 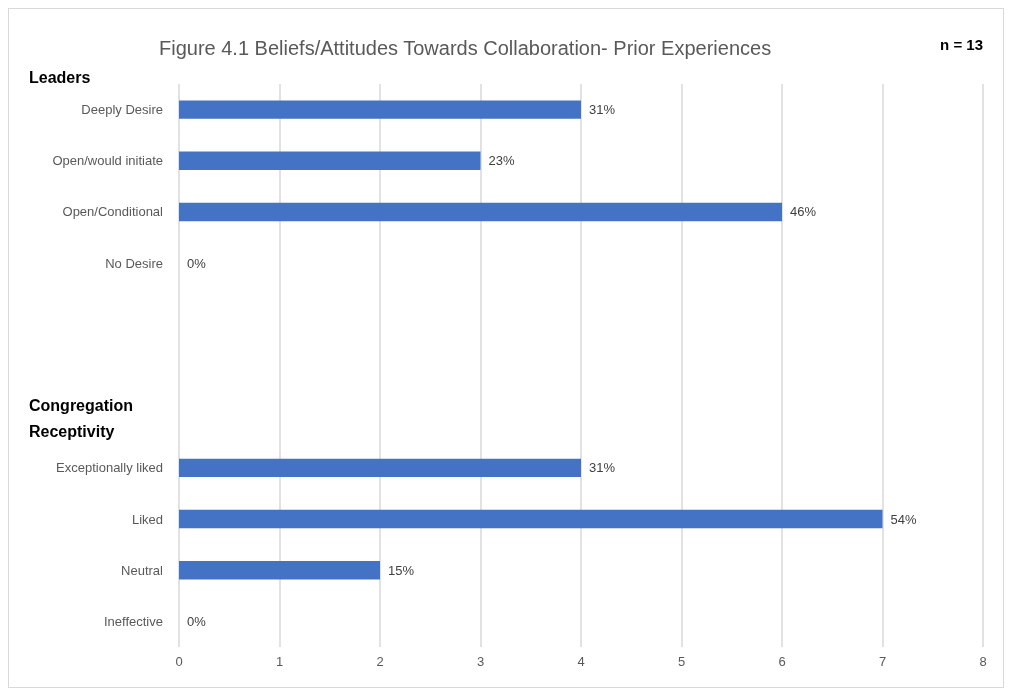 I want to click on x-tick-label: 7, so click(x=882, y=661).